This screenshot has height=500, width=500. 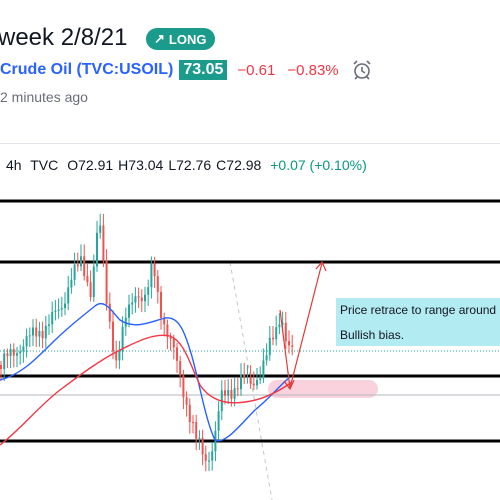 I want to click on interval-label: 4h, so click(x=14, y=165).